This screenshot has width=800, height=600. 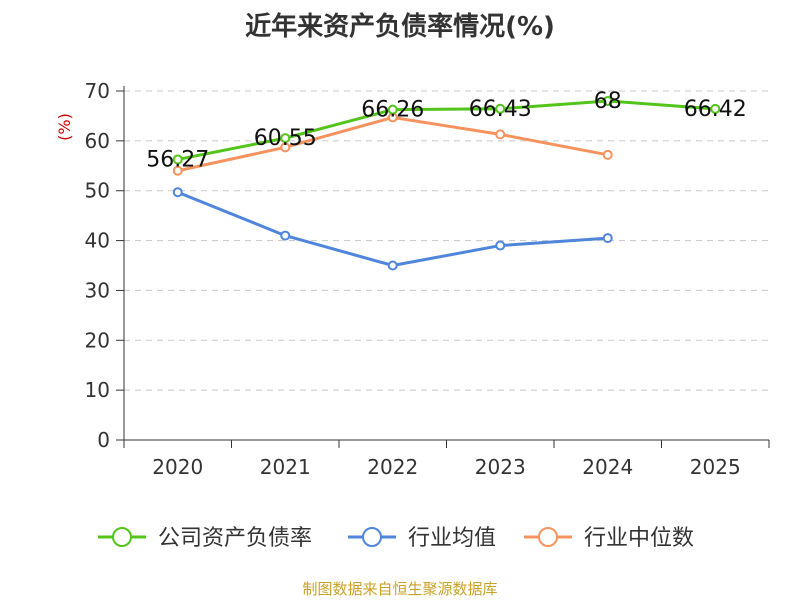 I want to click on data-label: 66.26, so click(x=392, y=110).